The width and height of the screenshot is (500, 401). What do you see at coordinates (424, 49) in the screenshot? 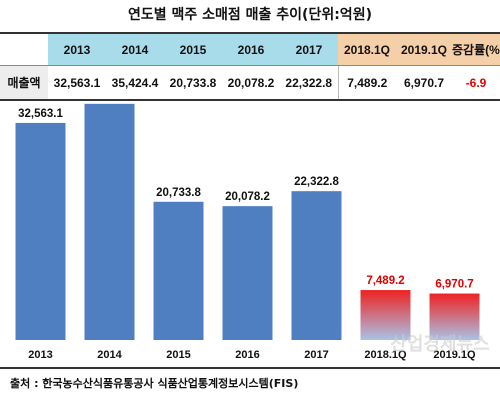
I see `table-header-cell: 2019.1Q` at bounding box center [424, 49].